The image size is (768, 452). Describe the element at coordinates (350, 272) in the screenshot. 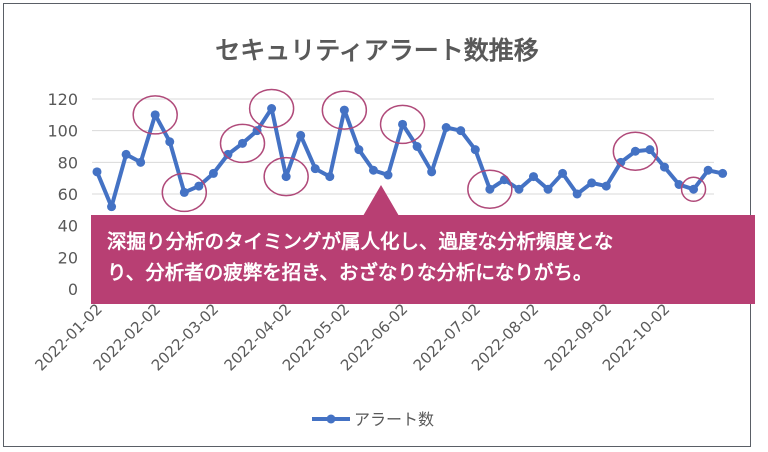

I see `callout-line-2: り、分析者の疲弊を招き、おざなりな分析になりがち。` at that location.